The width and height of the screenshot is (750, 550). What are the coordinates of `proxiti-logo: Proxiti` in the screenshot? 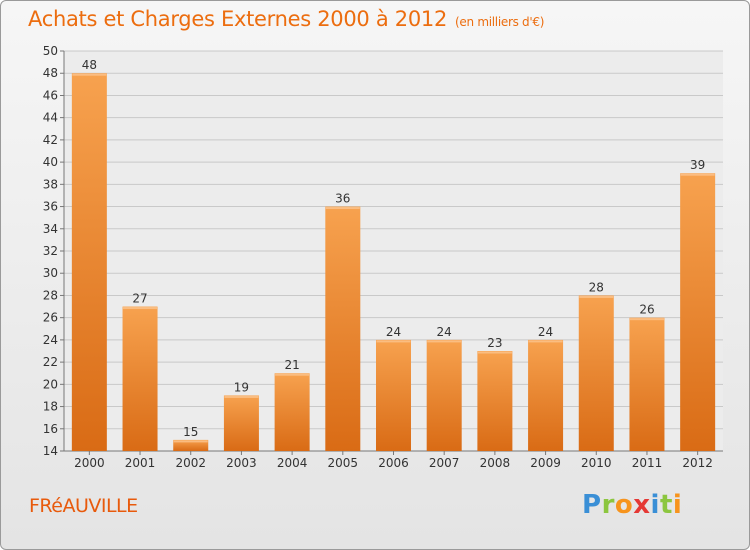 It's located at (632, 505).